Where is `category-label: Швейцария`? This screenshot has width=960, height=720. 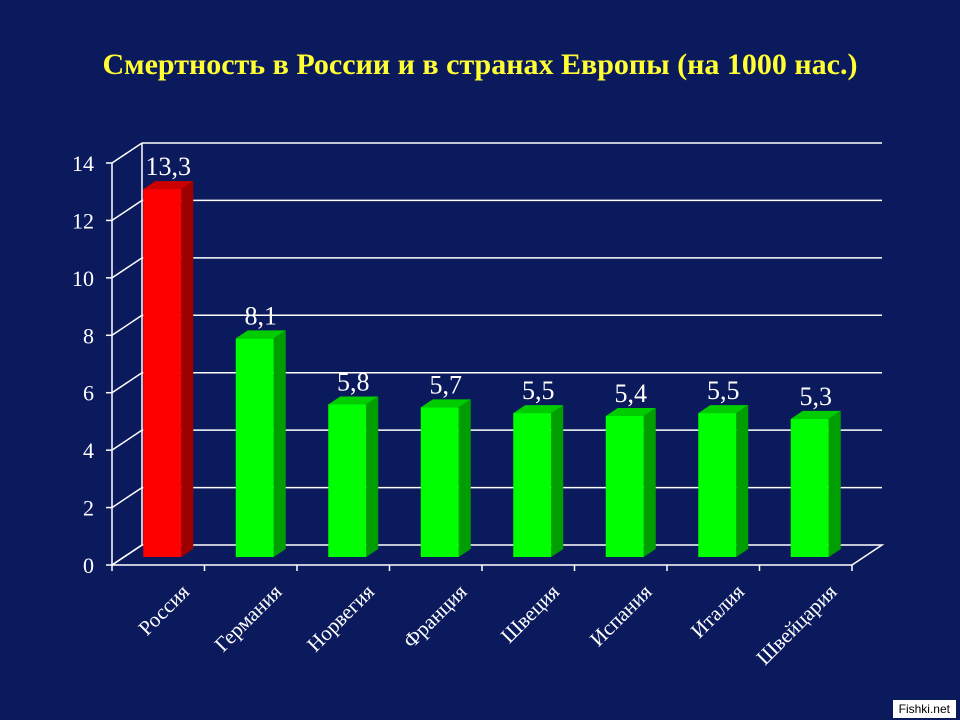
category-label: Швейцария is located at coordinates (796, 624).